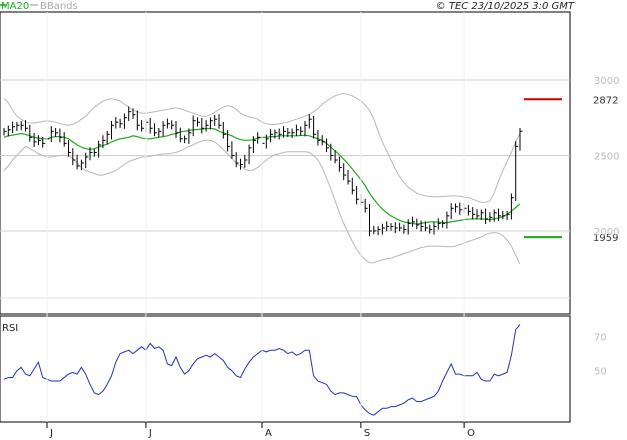 The height and width of the screenshot is (440, 627). What do you see at coordinates (606, 81) in the screenshot?
I see `price-y-tick: 3000` at bounding box center [606, 81].